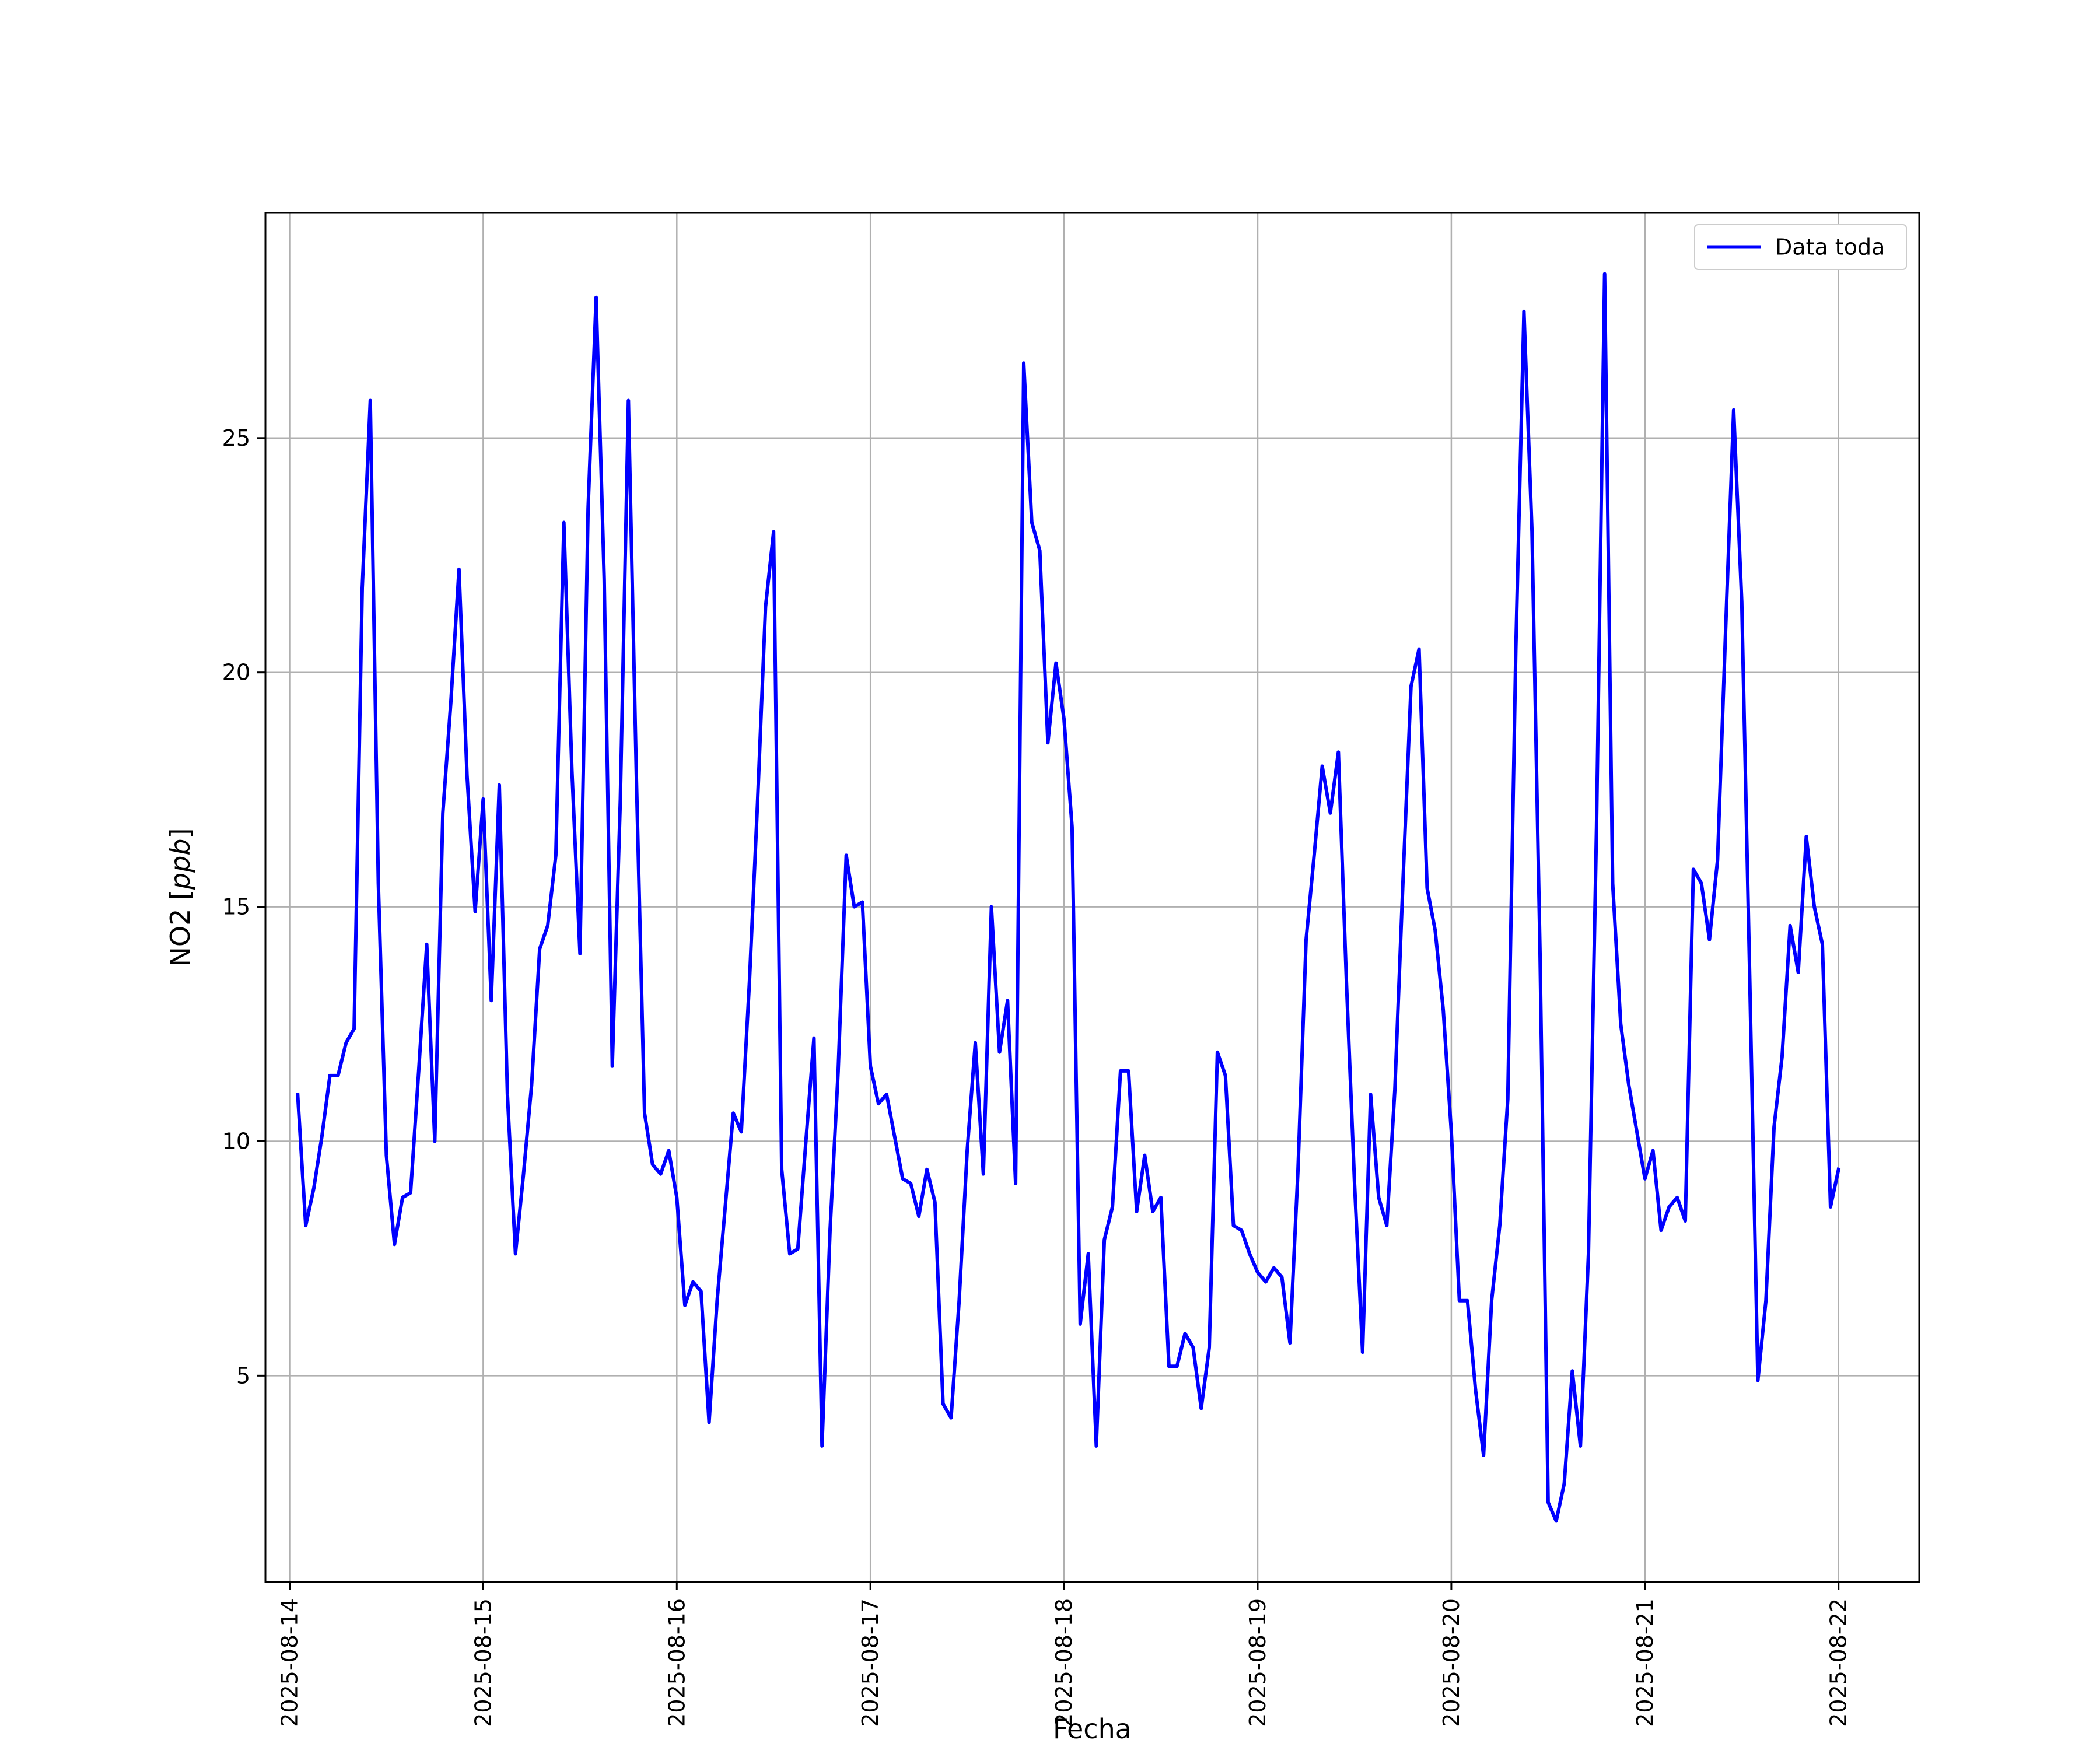 This screenshot has height=1750, width=2100. Describe the element at coordinates (236, 673) in the screenshot. I see `y-tick-label: 20` at that location.